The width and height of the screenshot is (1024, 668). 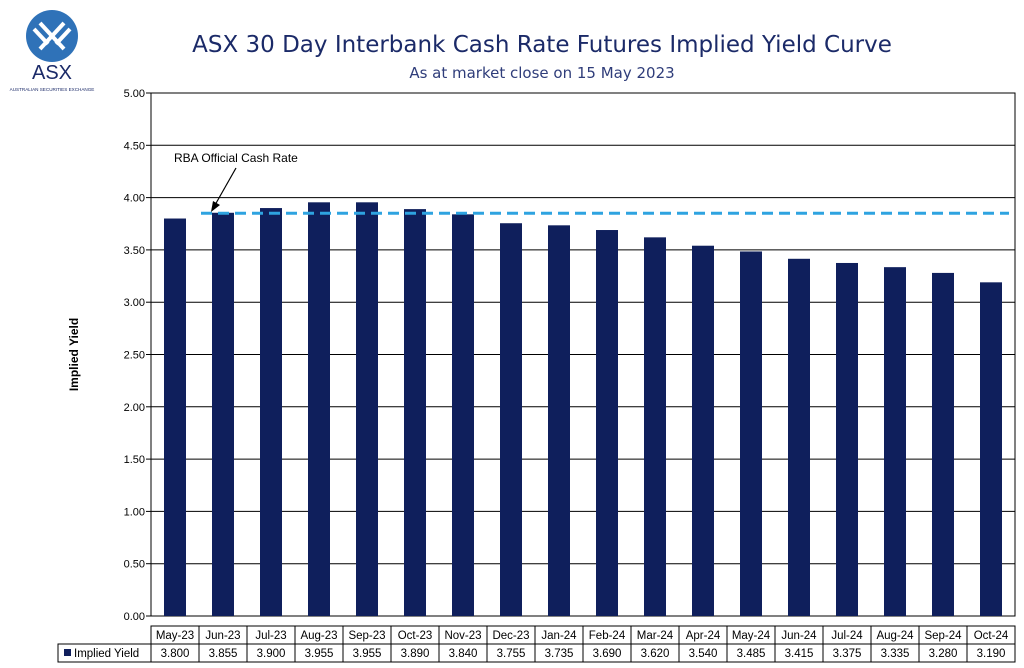 What do you see at coordinates (134, 460) in the screenshot?
I see `y-tick-label: 1.50` at bounding box center [134, 460].